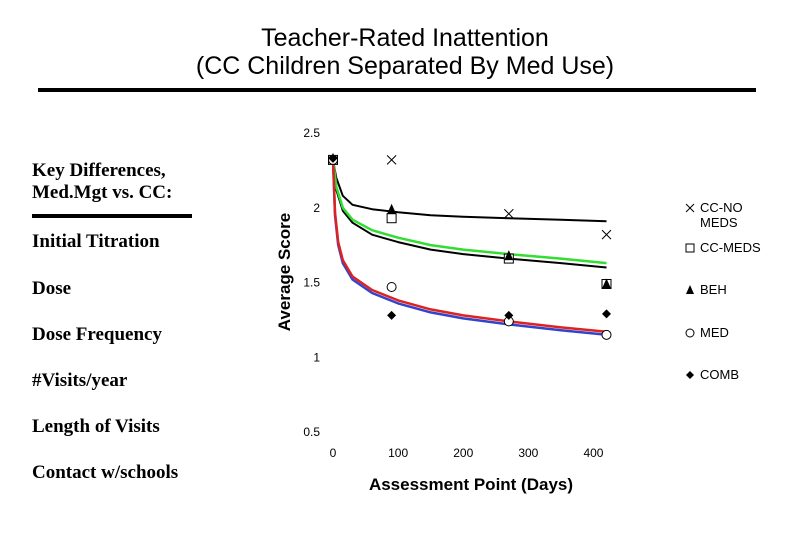 This screenshot has width=810, height=540. What do you see at coordinates (99, 170) in the screenshot?
I see `key-differences-heading-line-1: Key Differences,` at bounding box center [99, 170].